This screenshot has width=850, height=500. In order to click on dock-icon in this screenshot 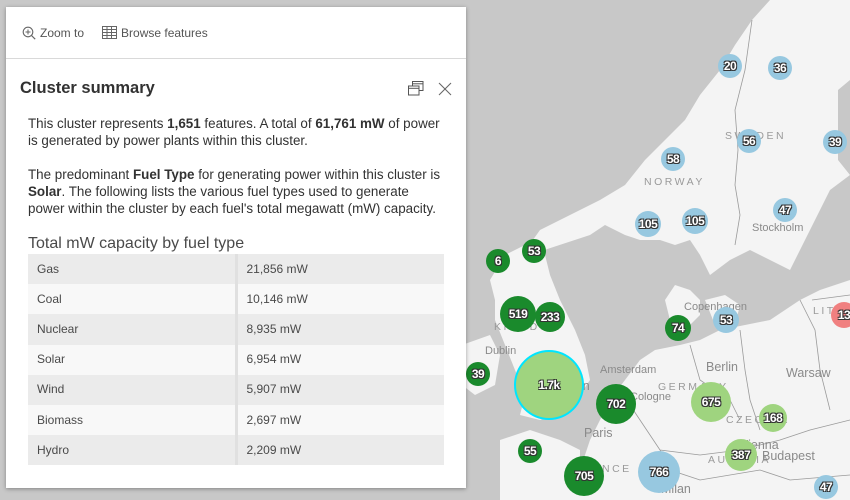, I will do `click(416, 88)`.